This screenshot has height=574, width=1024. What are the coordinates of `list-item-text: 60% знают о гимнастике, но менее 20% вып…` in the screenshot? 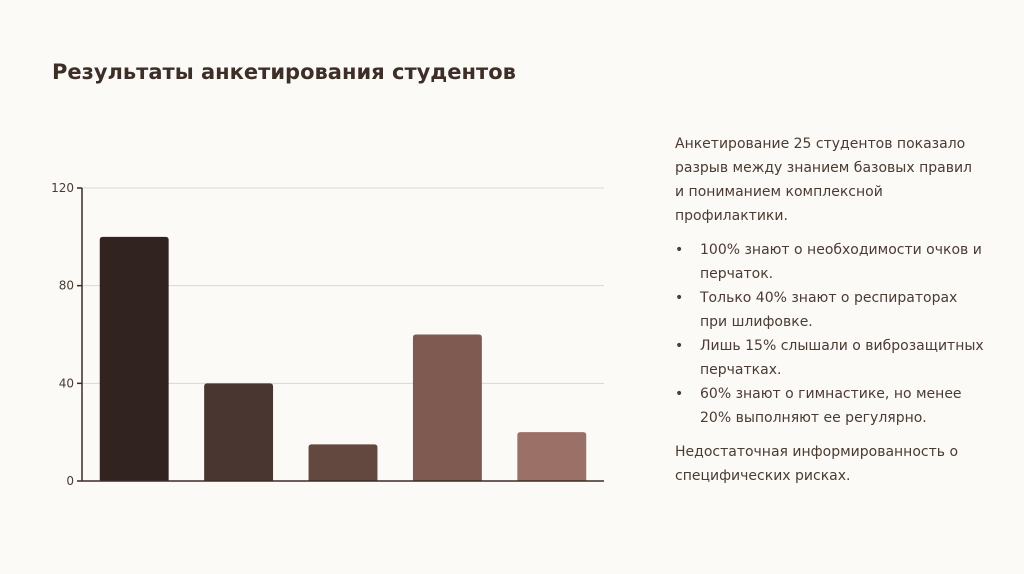 It's located at (831, 406).